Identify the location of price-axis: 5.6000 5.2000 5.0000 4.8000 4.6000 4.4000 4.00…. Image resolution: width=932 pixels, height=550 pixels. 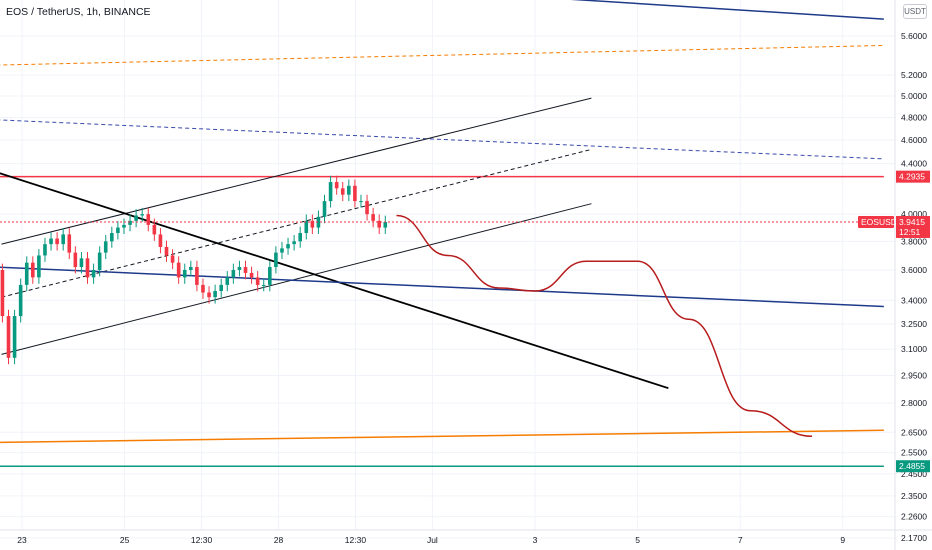
(910, 275).